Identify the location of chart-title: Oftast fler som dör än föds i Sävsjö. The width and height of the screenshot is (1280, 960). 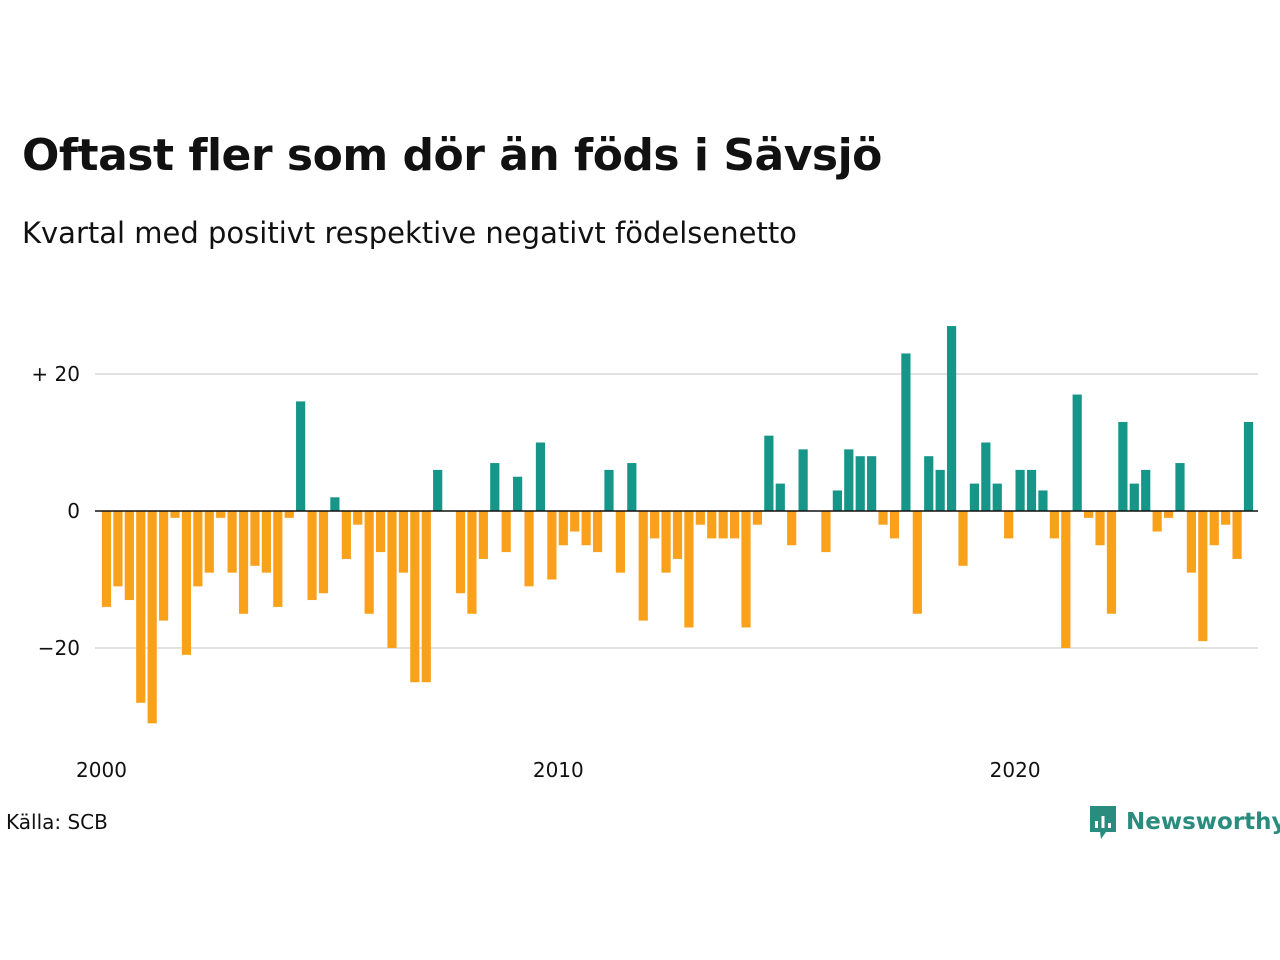
(452, 155).